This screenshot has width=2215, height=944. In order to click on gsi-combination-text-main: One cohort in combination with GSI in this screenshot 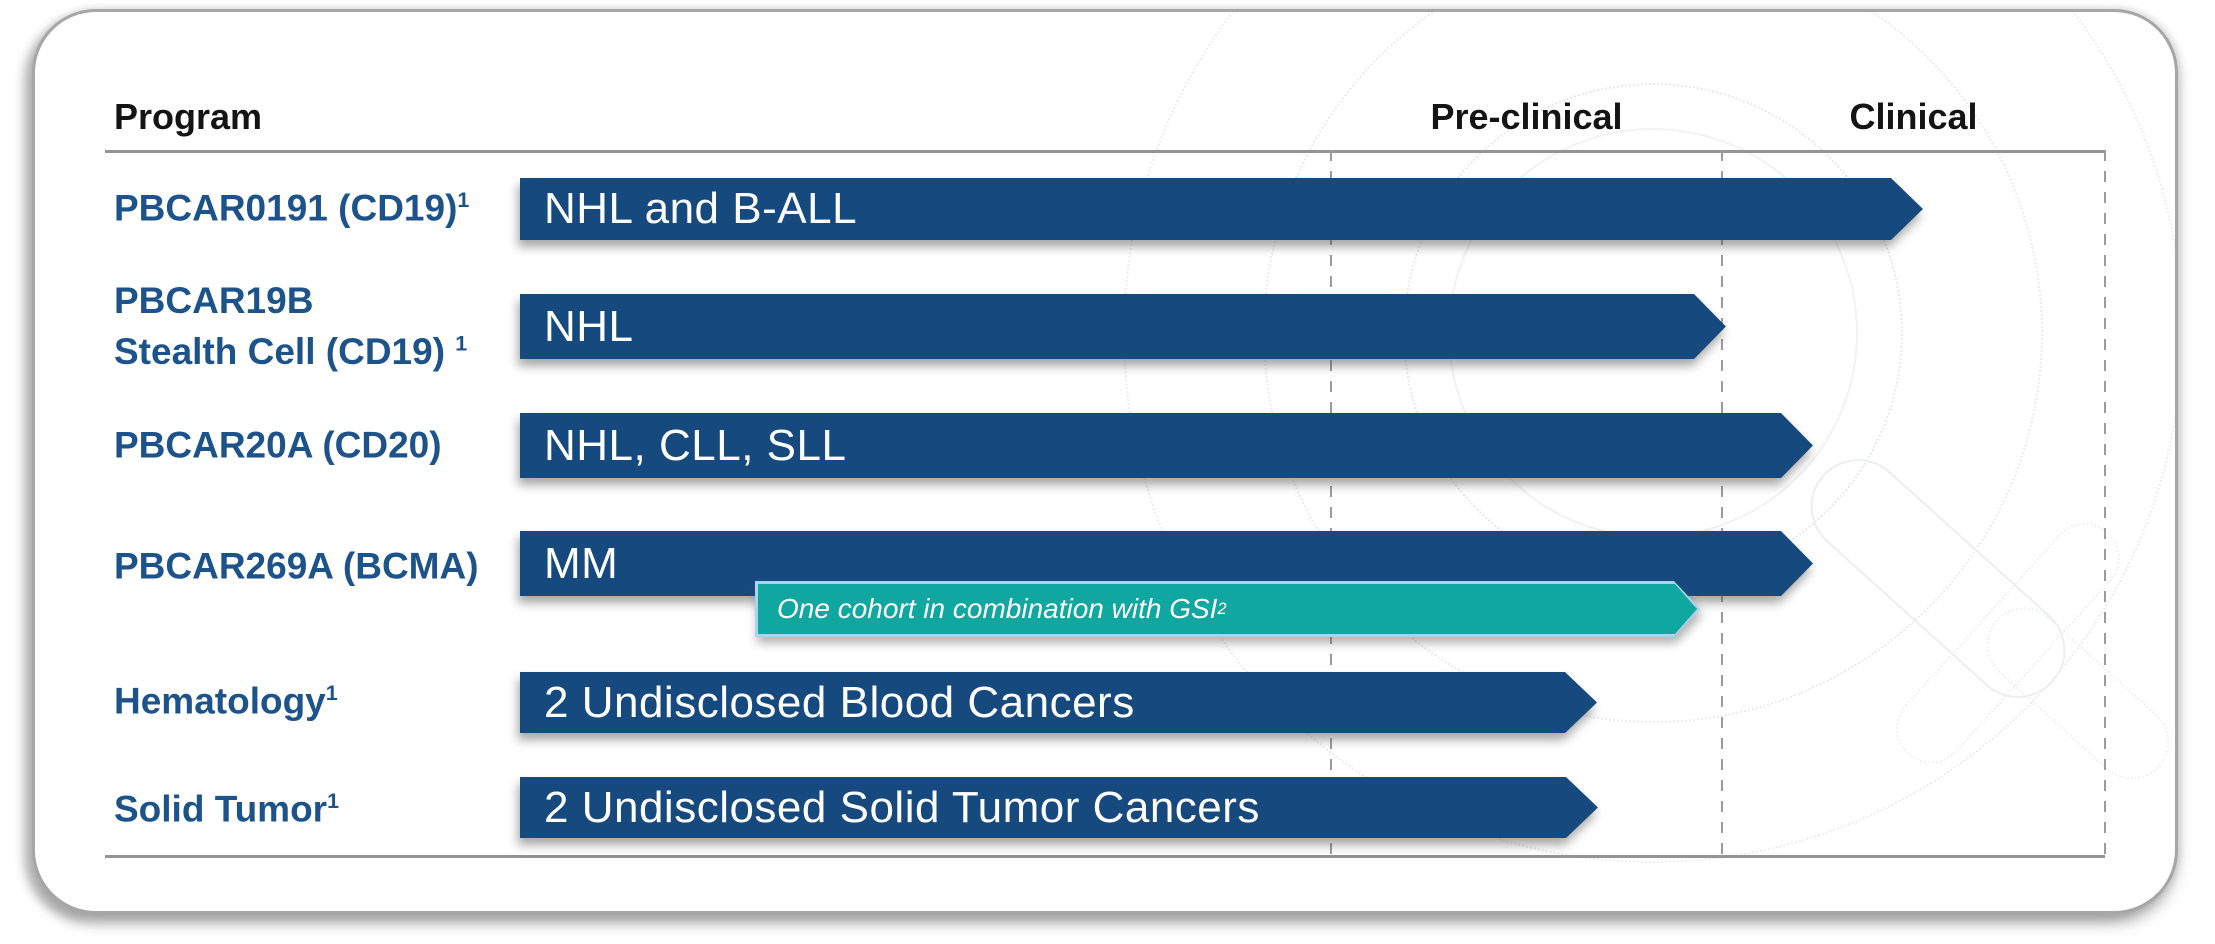, I will do `click(997, 608)`.